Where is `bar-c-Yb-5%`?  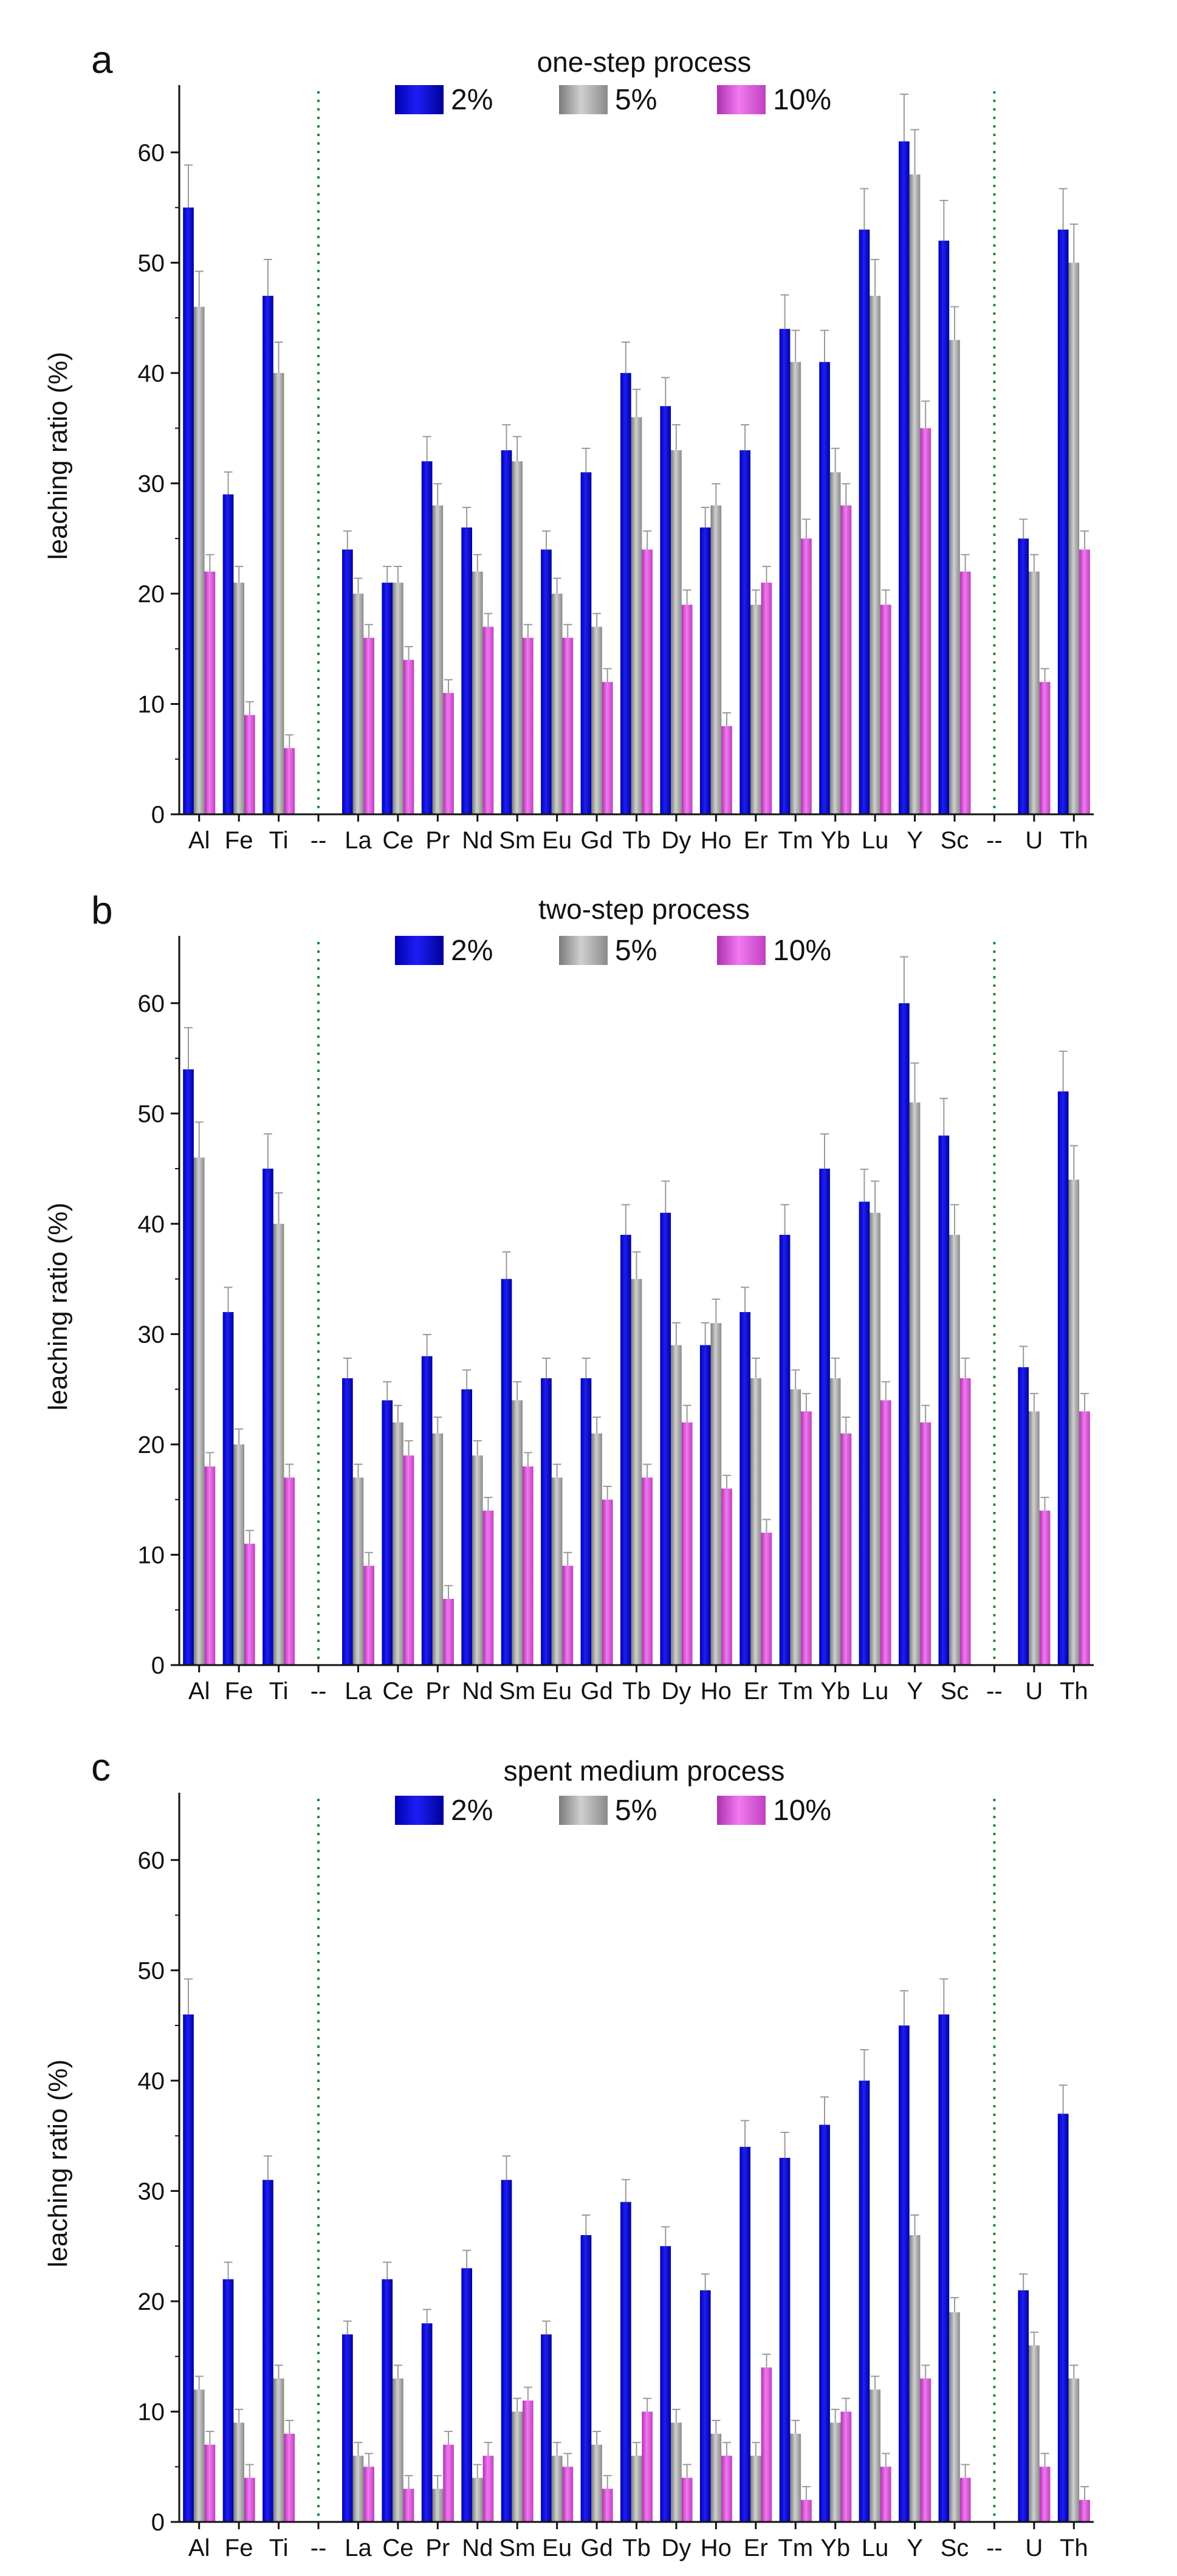 bar-c-Yb-5% is located at coordinates (835, 2472).